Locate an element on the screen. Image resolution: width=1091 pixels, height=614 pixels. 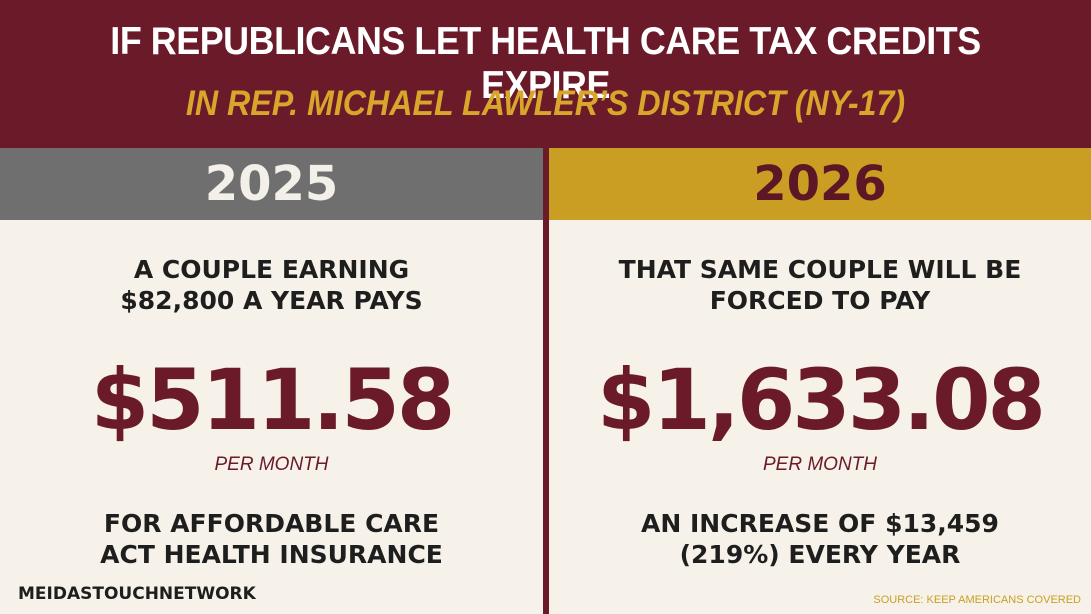
left-lead-line: A COUPLE EARNING is located at coordinates (271, 269).